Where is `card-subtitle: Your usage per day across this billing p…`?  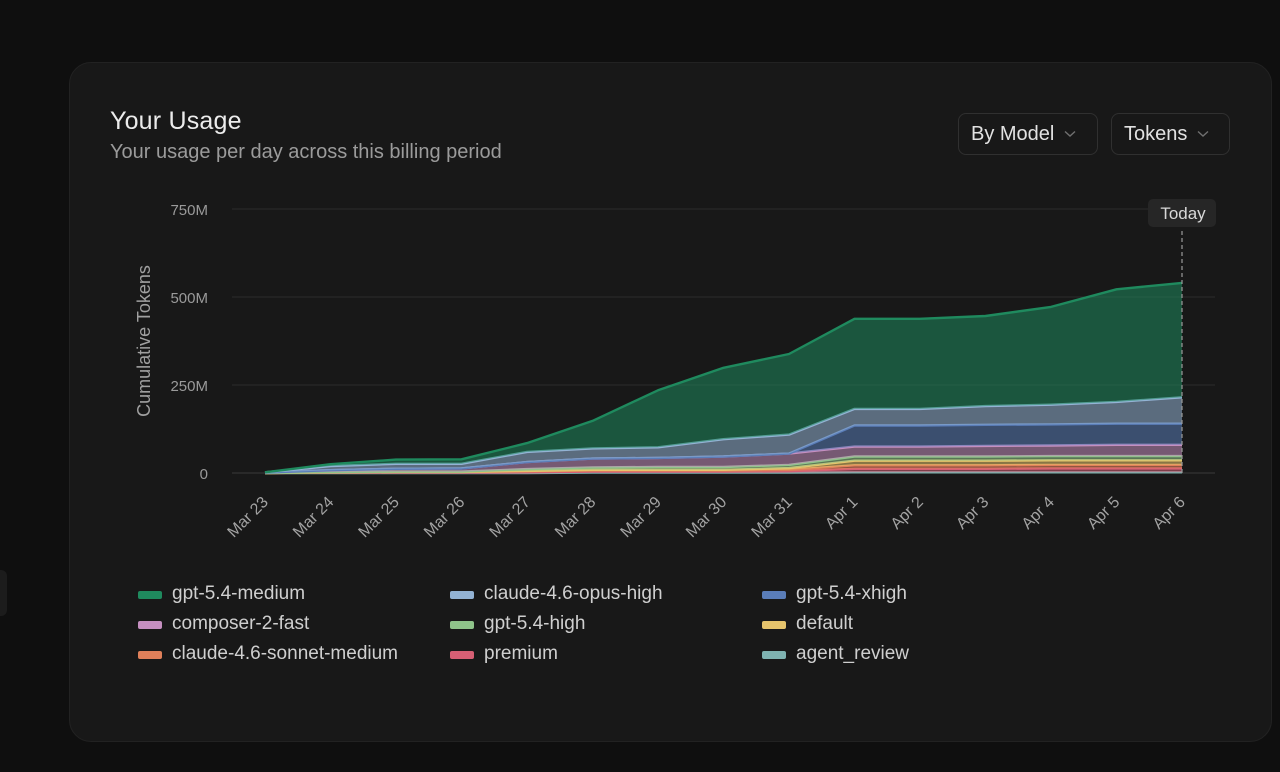
card-subtitle: Your usage per day across this billing p… is located at coordinates (306, 152).